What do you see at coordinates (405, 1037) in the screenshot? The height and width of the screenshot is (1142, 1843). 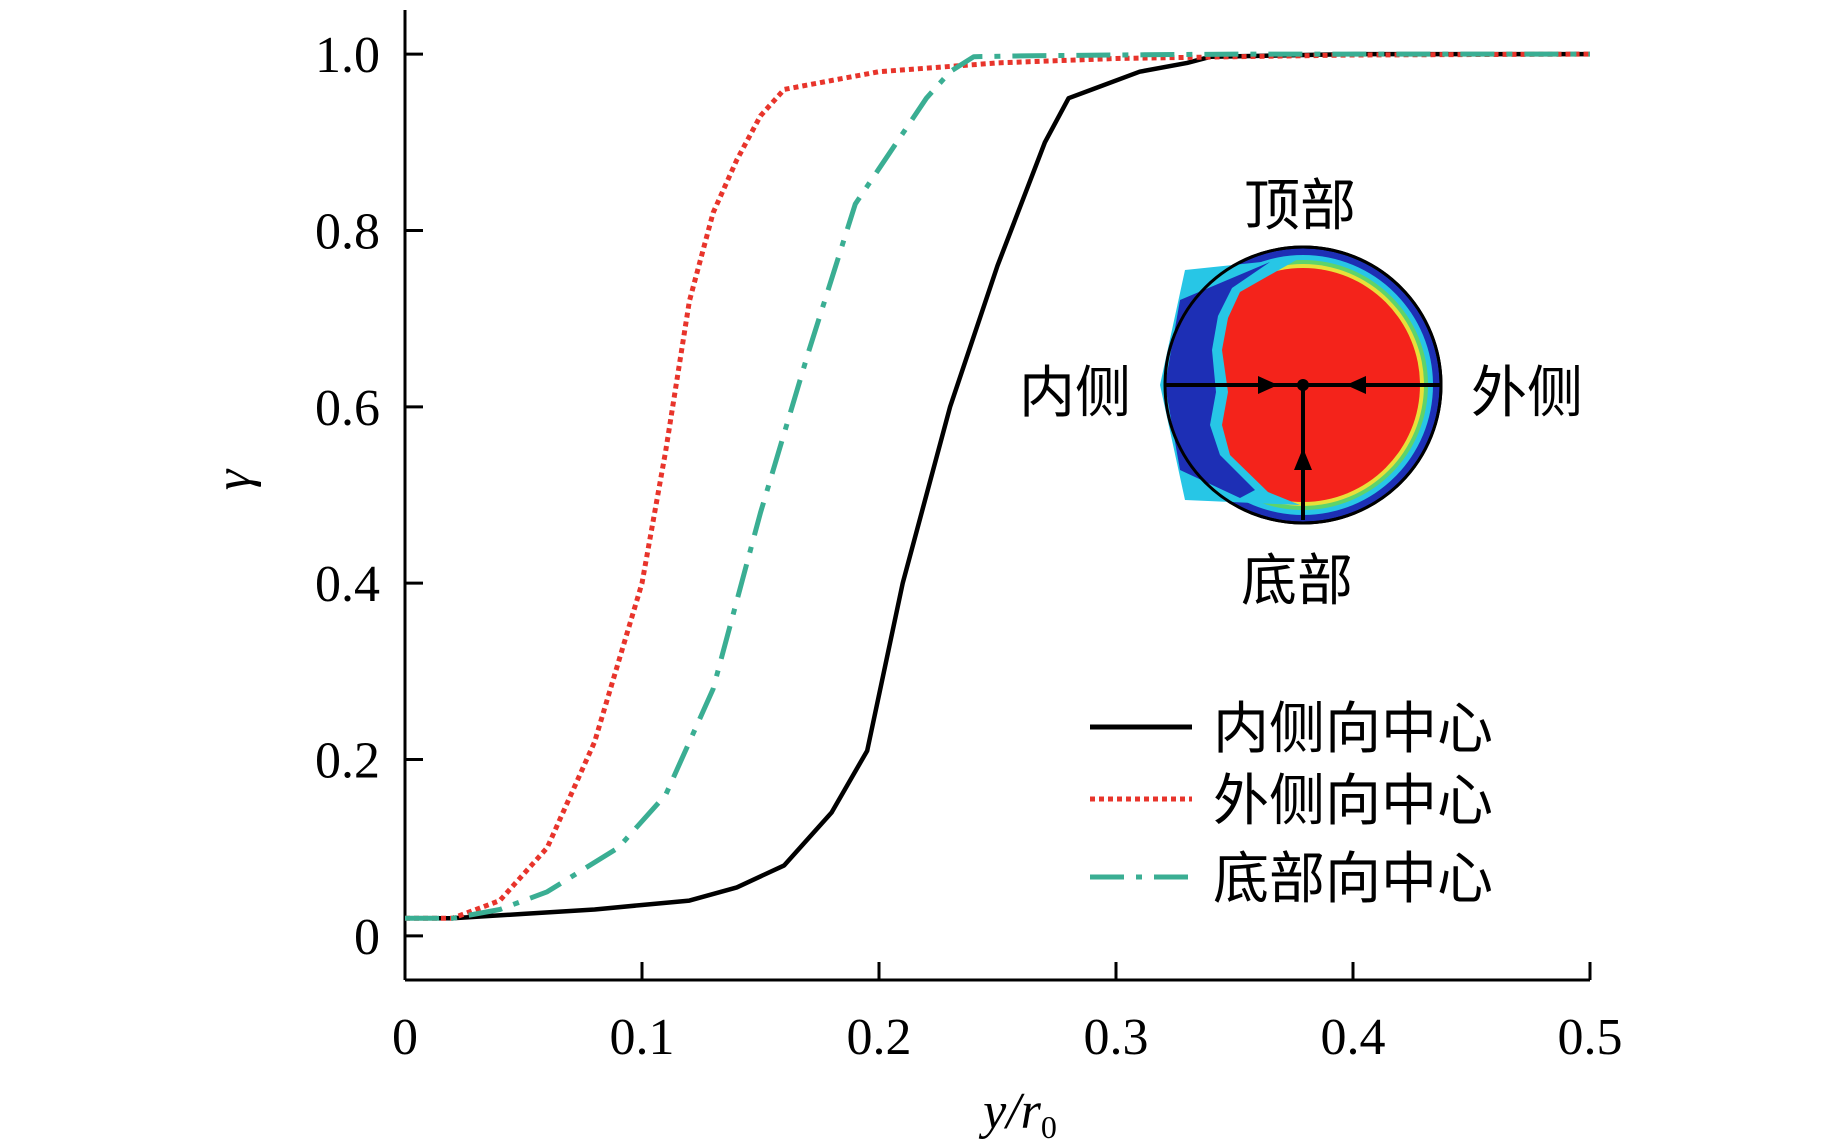 I see `x-tick-label: 0` at bounding box center [405, 1037].